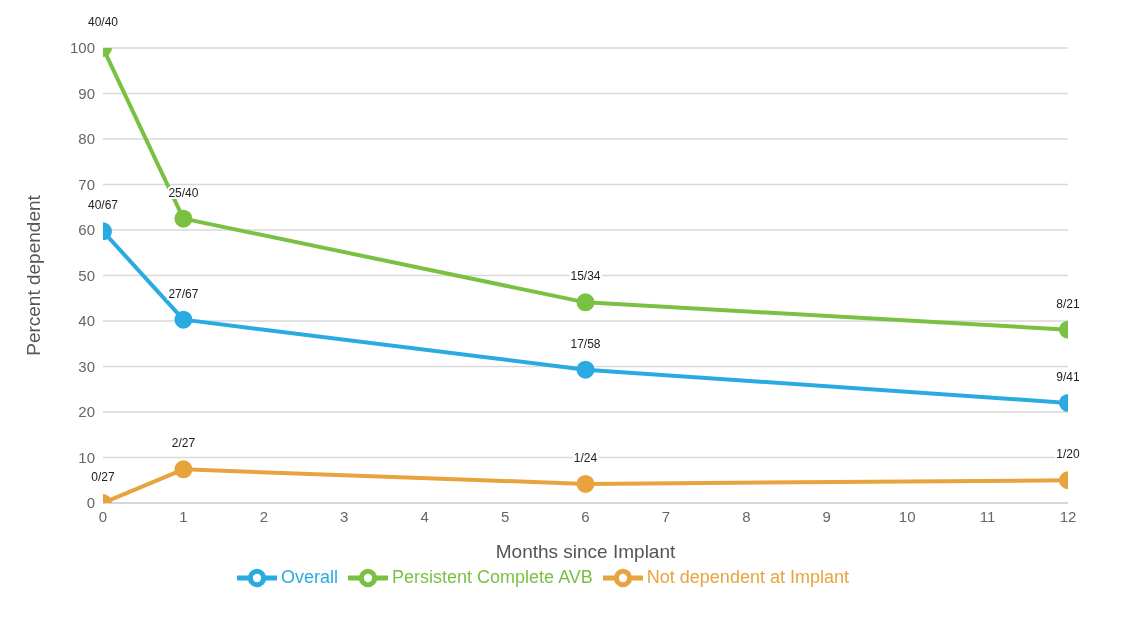  Describe the element at coordinates (86, 93) in the screenshot. I see `y-tick-label: 90` at that location.